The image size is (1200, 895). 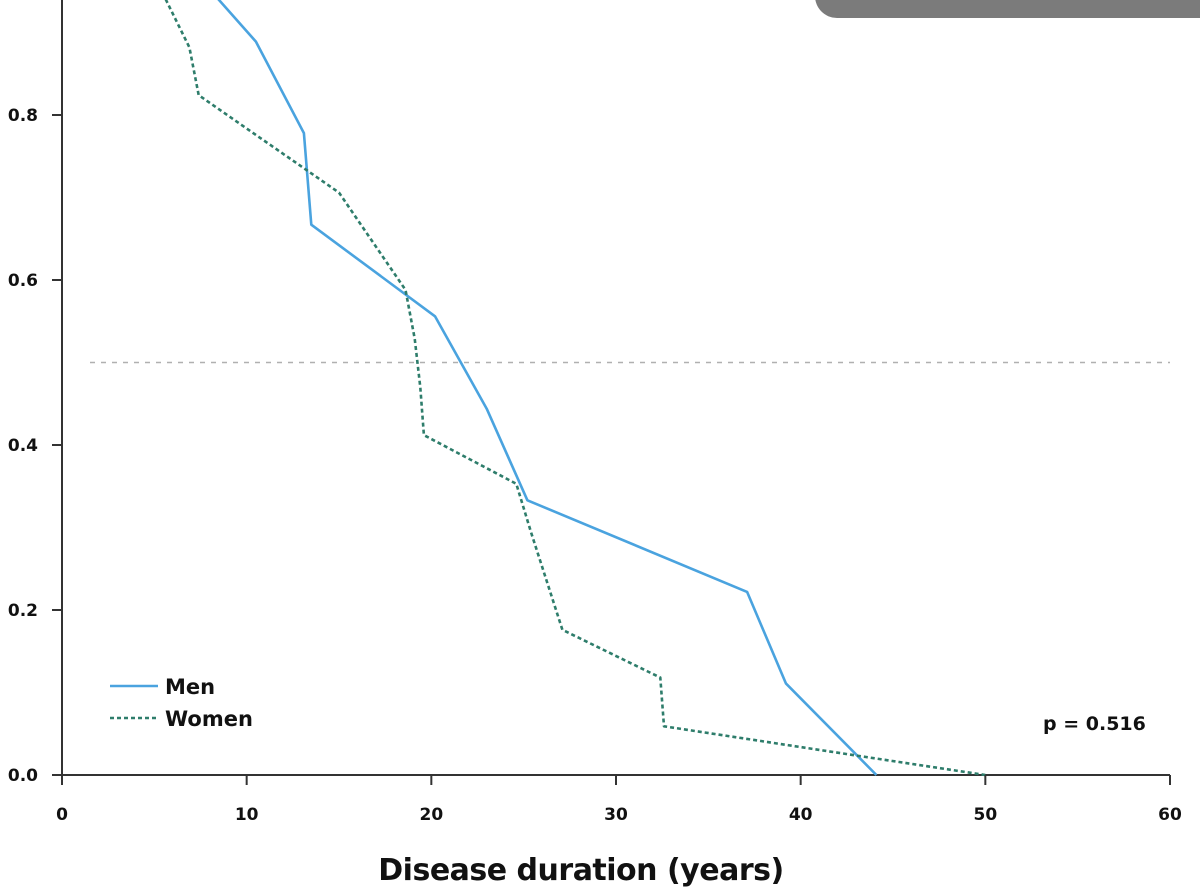 I want to click on x-tick-label: 50, so click(x=985, y=815).